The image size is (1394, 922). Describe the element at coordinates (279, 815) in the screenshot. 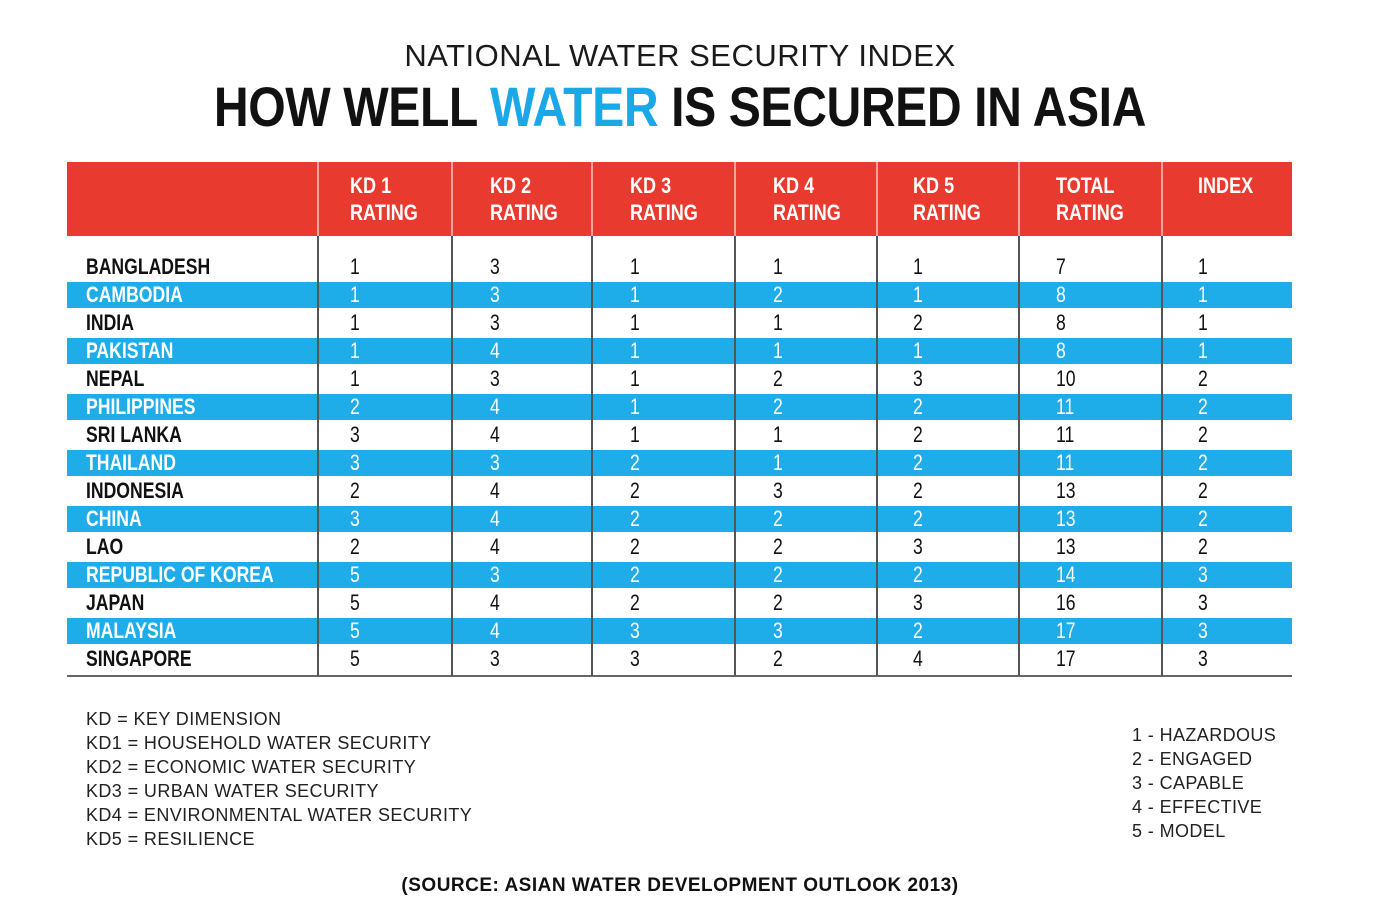

I see `legend-line: KD4 = ENVIRONMENTAL WATER SECURITY` at that location.